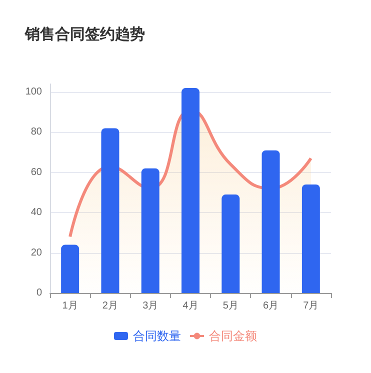 The image size is (371, 373). I want to click on legend-label: 合同数量, so click(157, 336).